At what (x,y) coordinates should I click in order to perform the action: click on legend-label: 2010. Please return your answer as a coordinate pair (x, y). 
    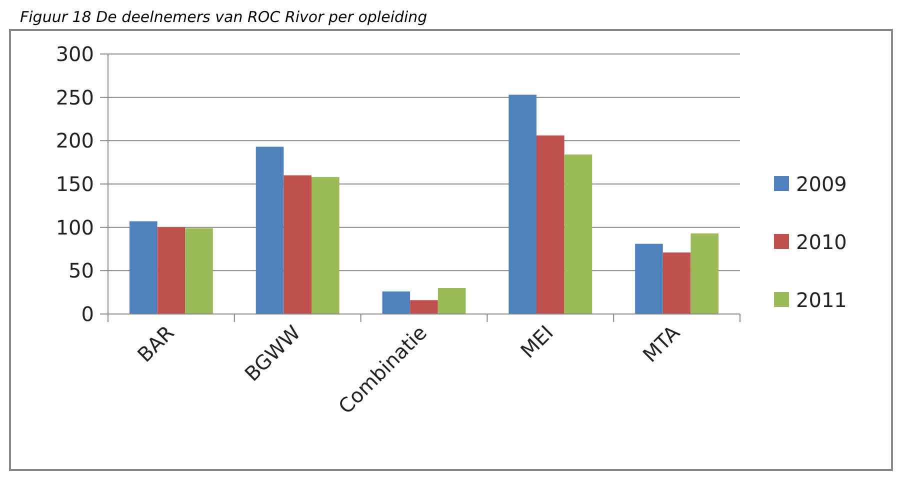
    Looking at the image, I should click on (821, 242).